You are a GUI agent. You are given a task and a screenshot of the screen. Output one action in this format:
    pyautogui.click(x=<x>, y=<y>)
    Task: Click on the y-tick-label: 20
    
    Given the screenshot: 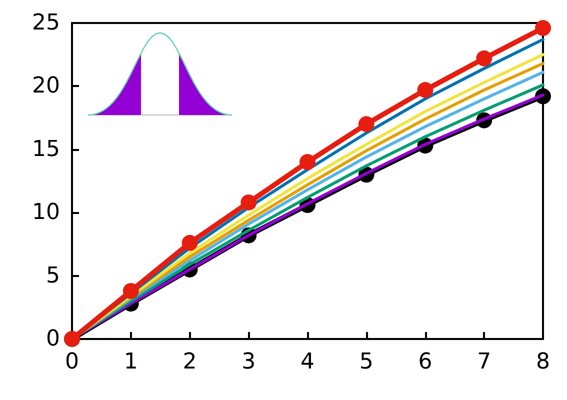 What is the action you would take?
    pyautogui.click(x=46, y=86)
    